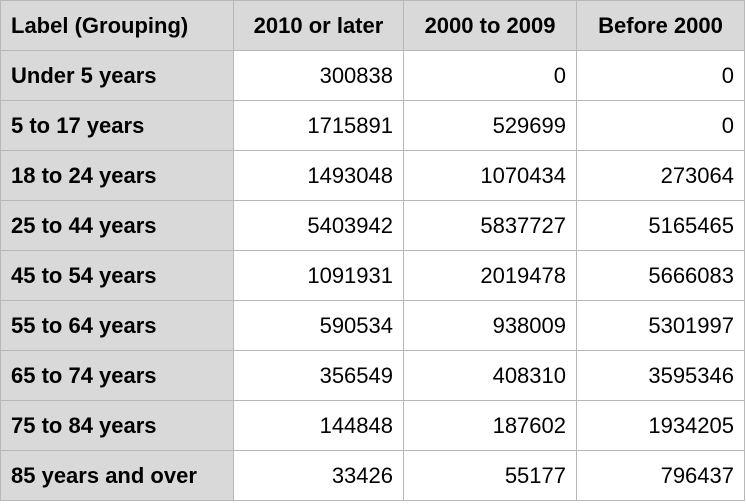 The height and width of the screenshot is (504, 746). Describe the element at coordinates (117, 25) in the screenshot. I see `header-cell-label: Label (Grouping)` at that location.